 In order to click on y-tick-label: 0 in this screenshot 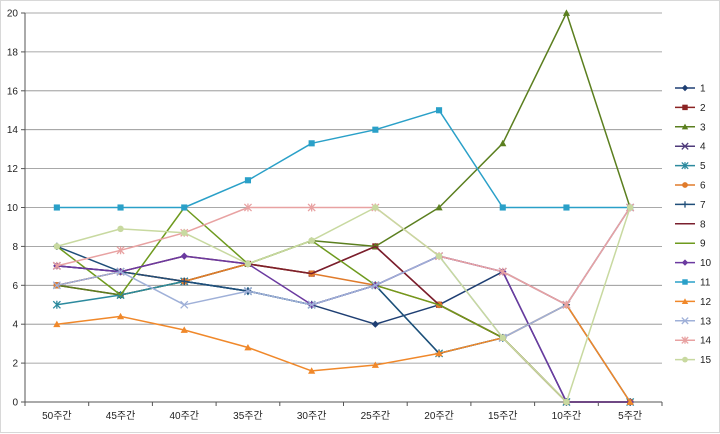, I will do `click(15, 403)`.